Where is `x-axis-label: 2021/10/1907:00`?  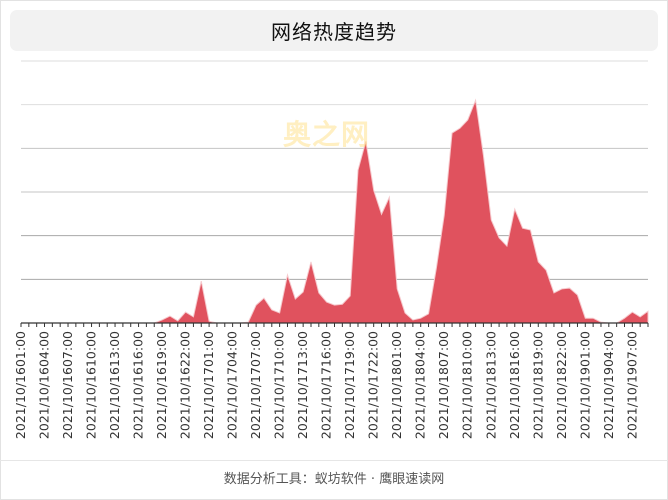 x-axis-label: 2021/10/1907:00 is located at coordinates (631, 385).